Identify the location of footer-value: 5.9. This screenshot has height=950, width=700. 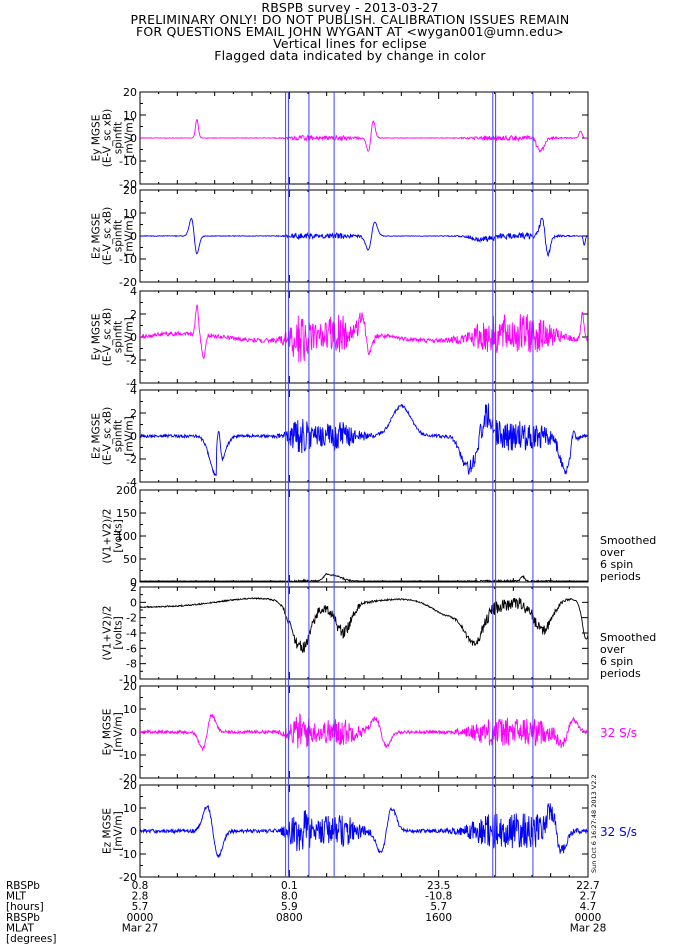
(289, 907).